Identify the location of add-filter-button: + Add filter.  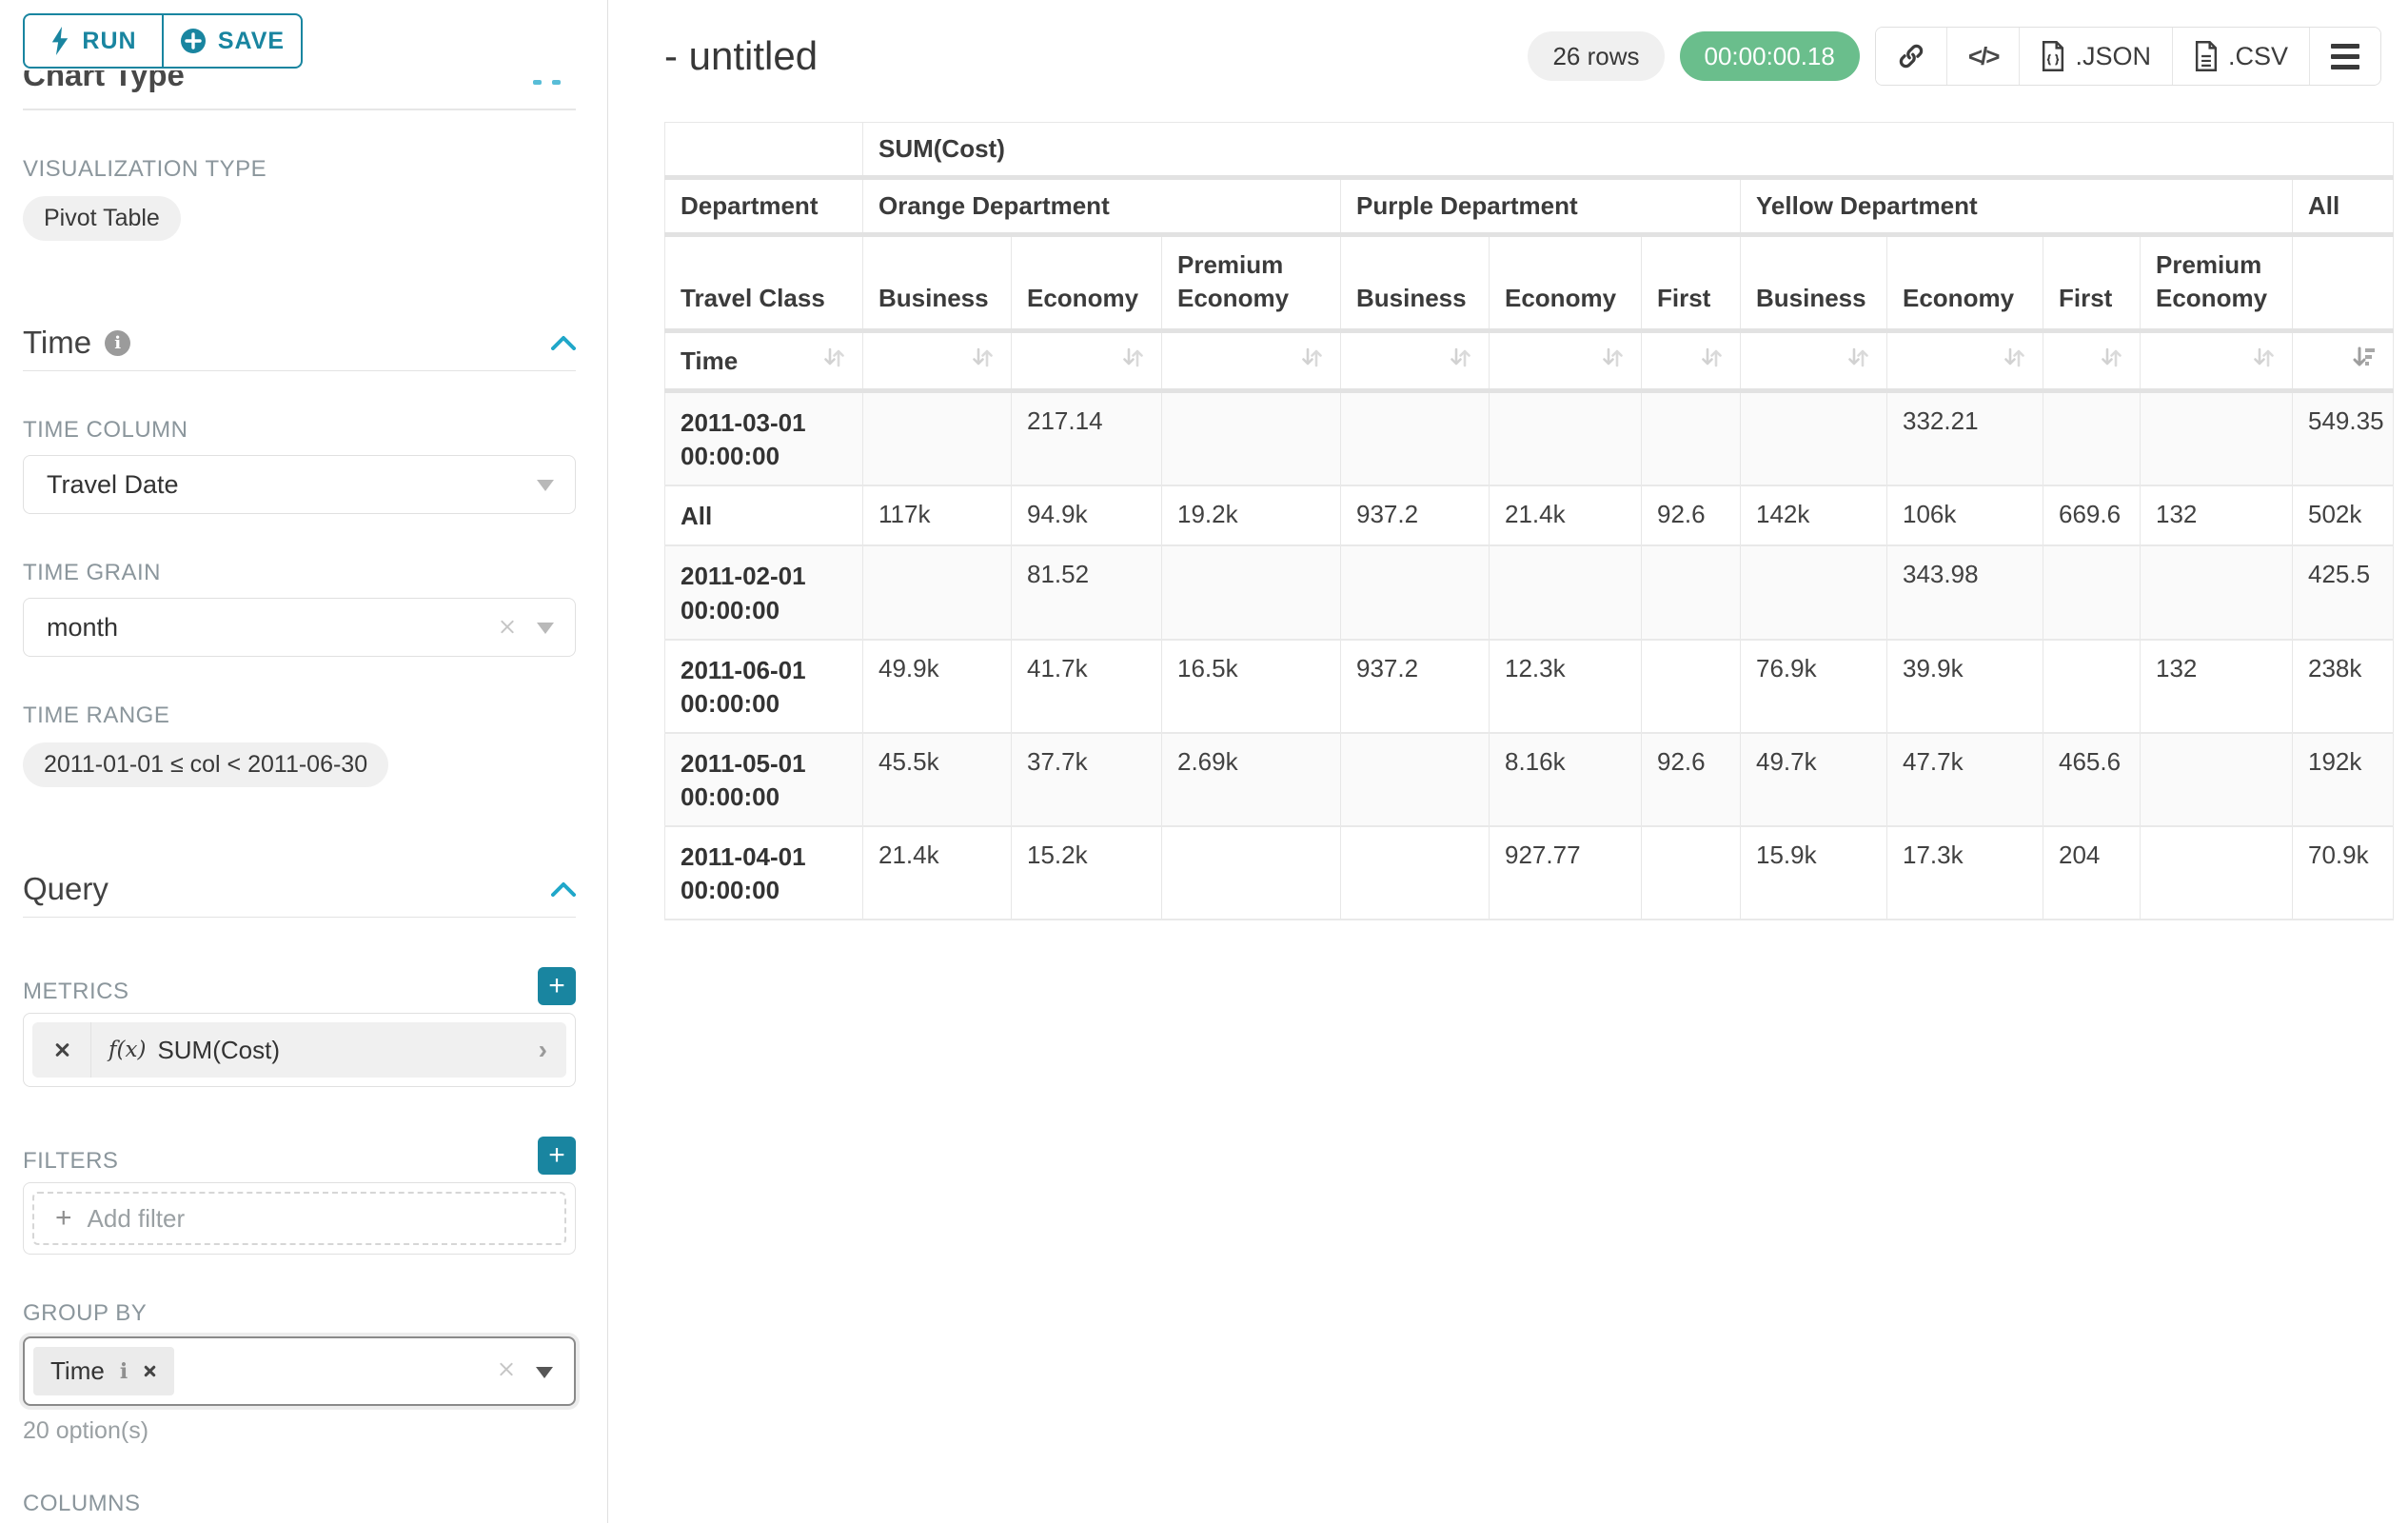
(299, 1219).